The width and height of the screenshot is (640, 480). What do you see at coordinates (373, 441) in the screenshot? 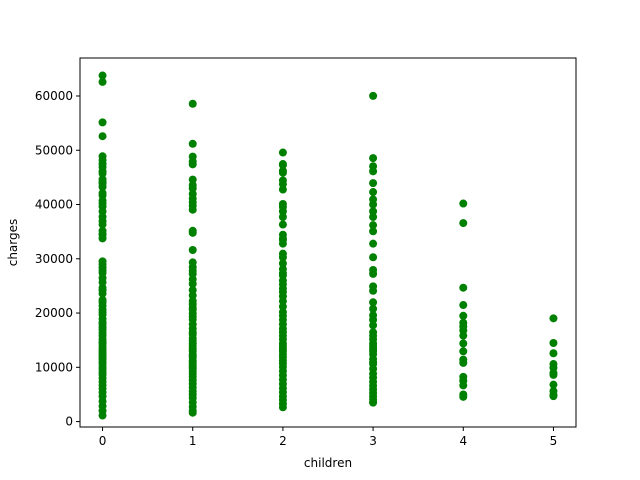
I see `x-tick-label: 3` at bounding box center [373, 441].